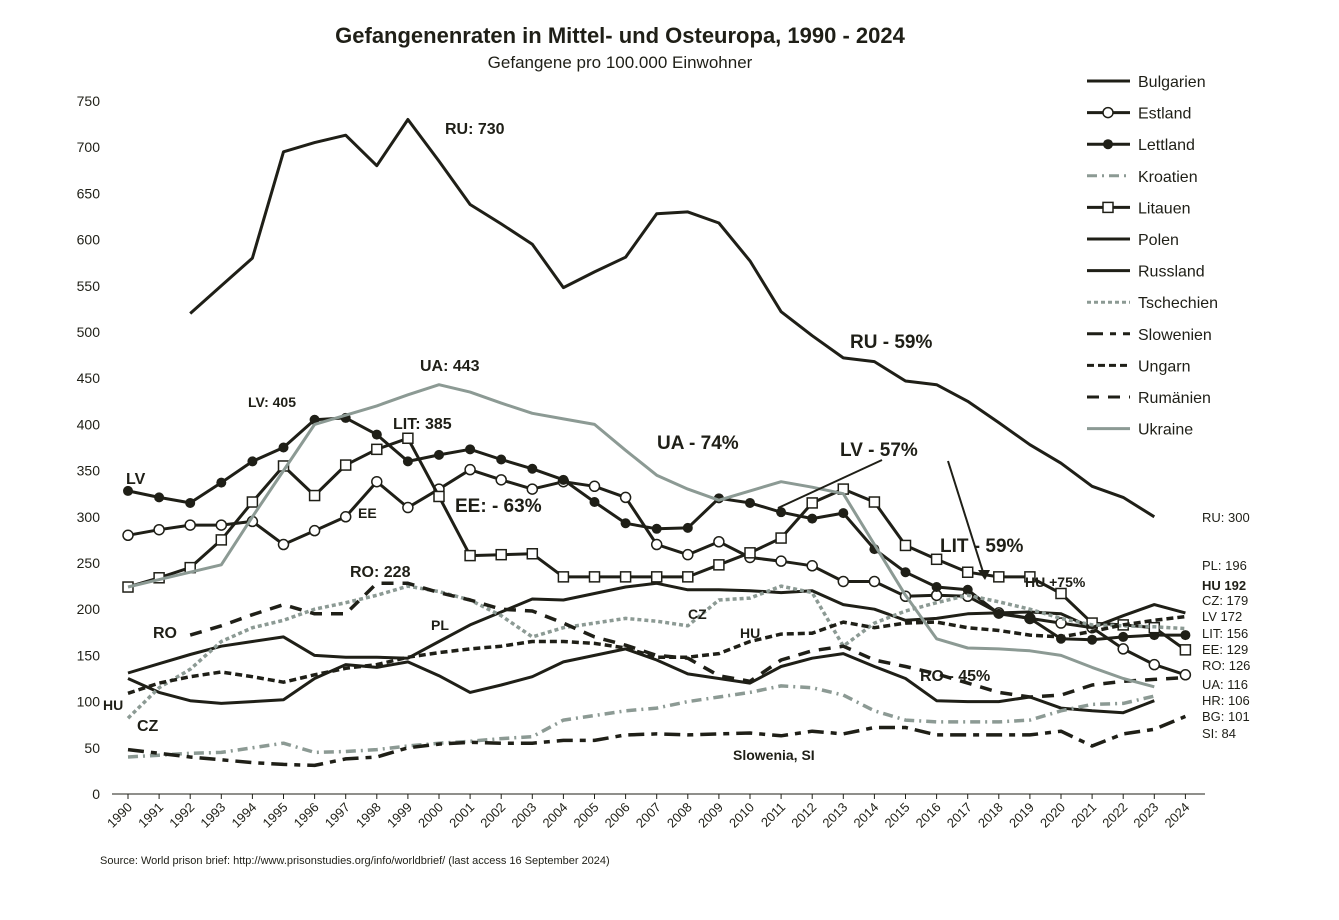 Image resolution: width=1339 pixels, height=920 pixels. I want to click on x-tick-label: 2022, so click(1114, 815).